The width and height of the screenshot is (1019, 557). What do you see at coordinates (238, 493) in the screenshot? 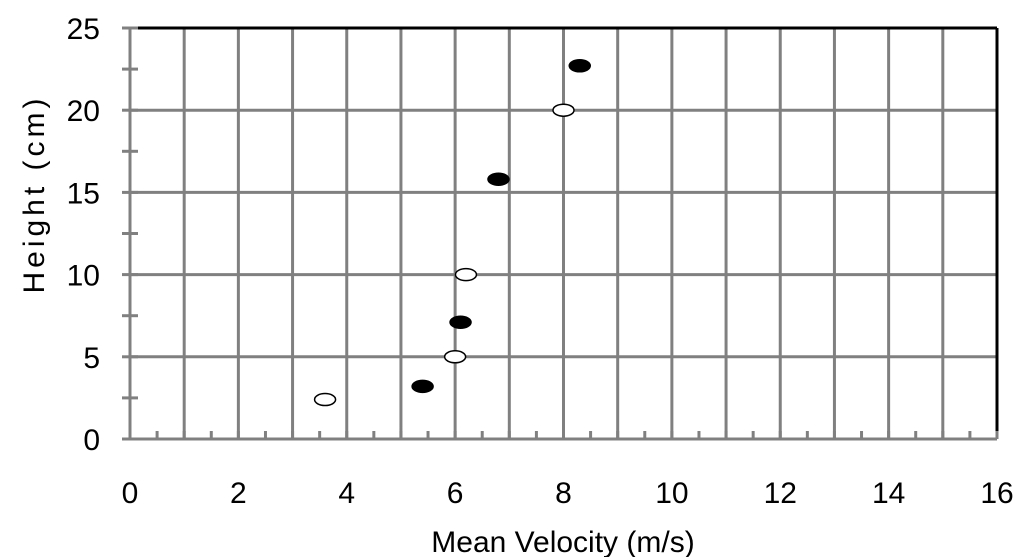
I see `x-tick-label: 2` at bounding box center [238, 493].